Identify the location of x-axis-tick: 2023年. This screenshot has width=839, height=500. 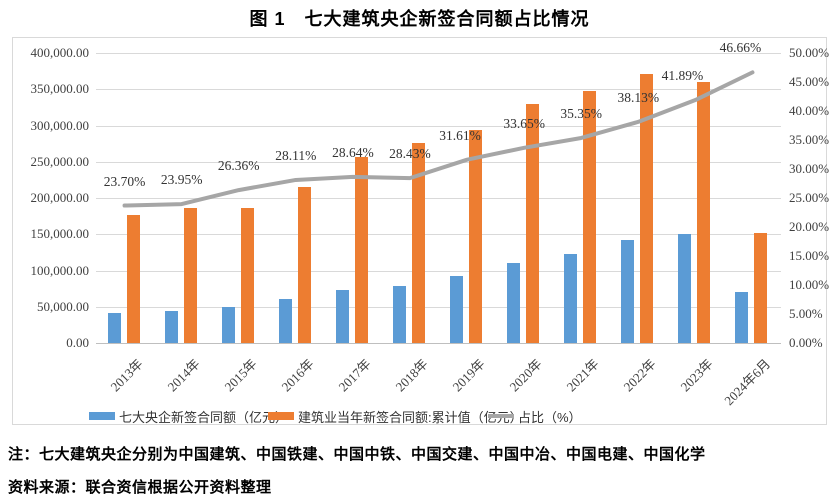
(697, 375).